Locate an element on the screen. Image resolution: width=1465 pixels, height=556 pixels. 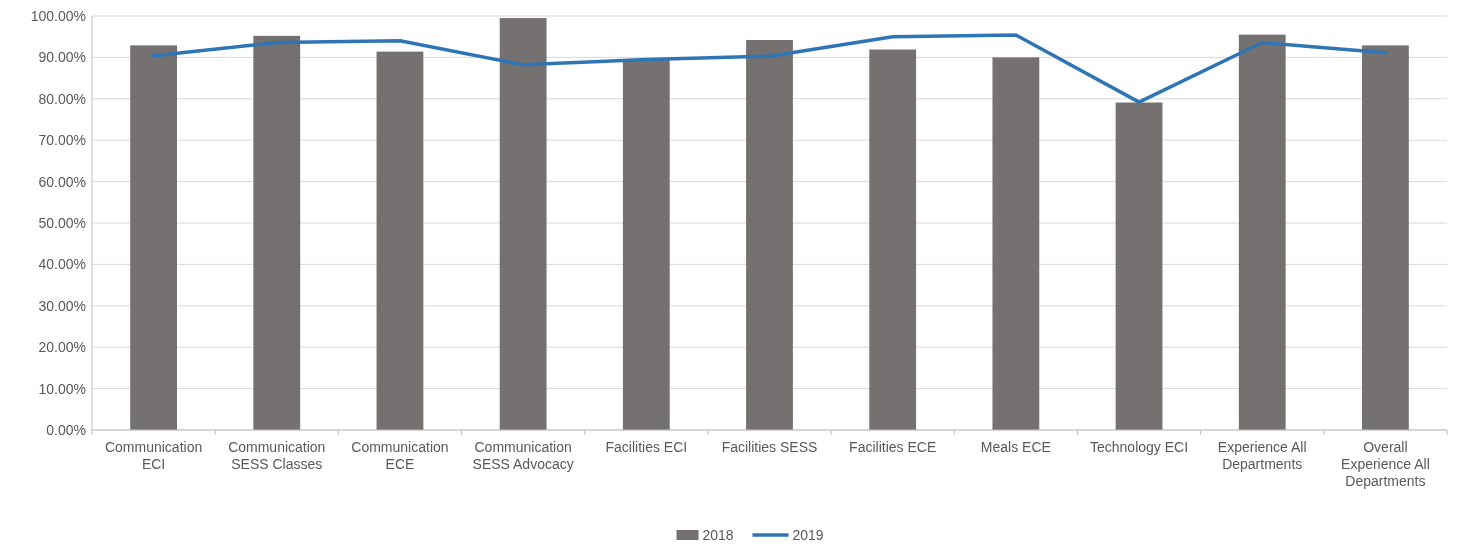
legend-label: 2018 is located at coordinates (718, 535).